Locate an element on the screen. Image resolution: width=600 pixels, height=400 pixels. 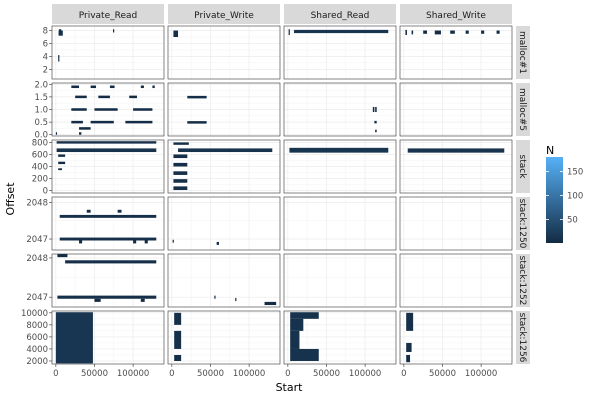
color-legend: N 50 100 150 is located at coordinates (564, 193).